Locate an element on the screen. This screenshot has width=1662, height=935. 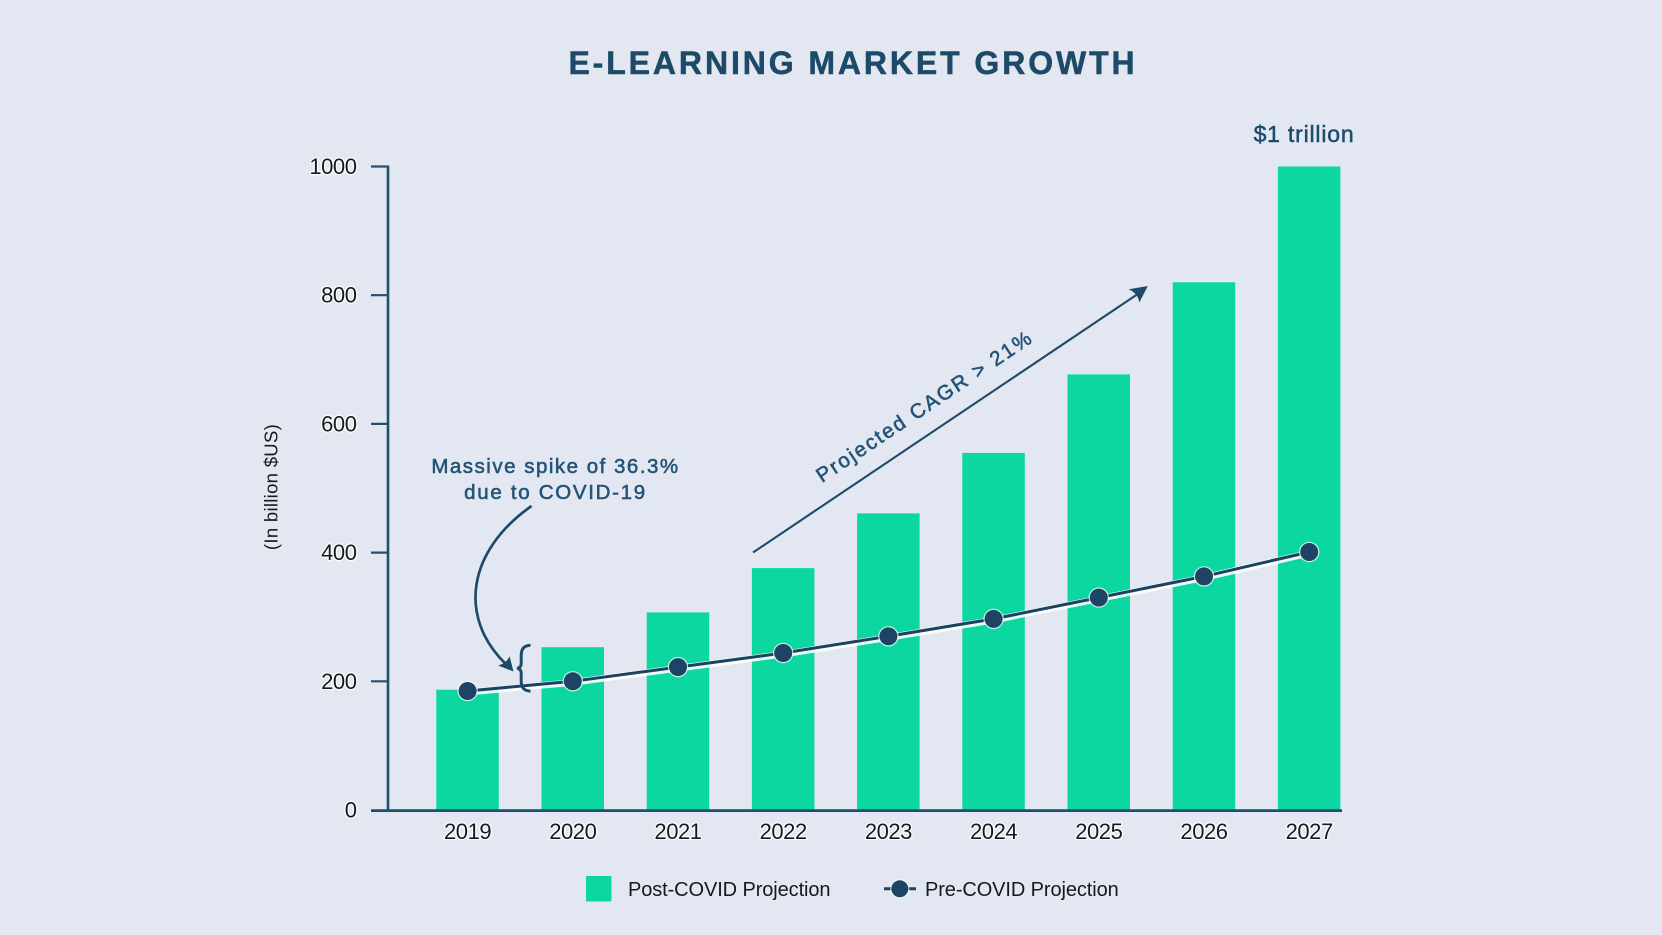
svg-text: 2027 is located at coordinates (1309, 831).